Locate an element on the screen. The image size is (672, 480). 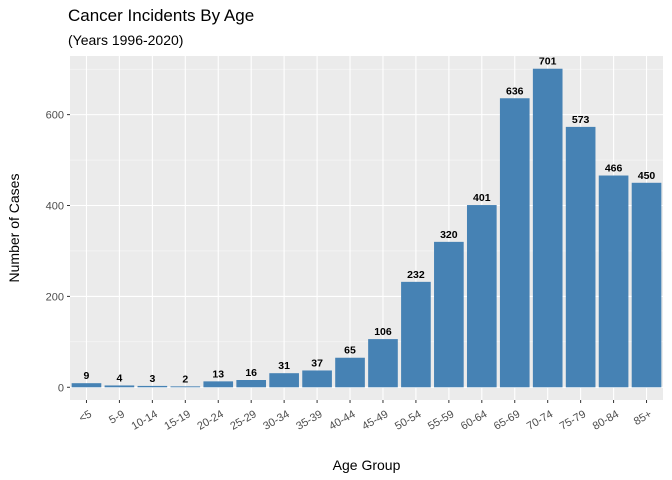
x-tick-label: 5-9 is located at coordinates (117, 417).